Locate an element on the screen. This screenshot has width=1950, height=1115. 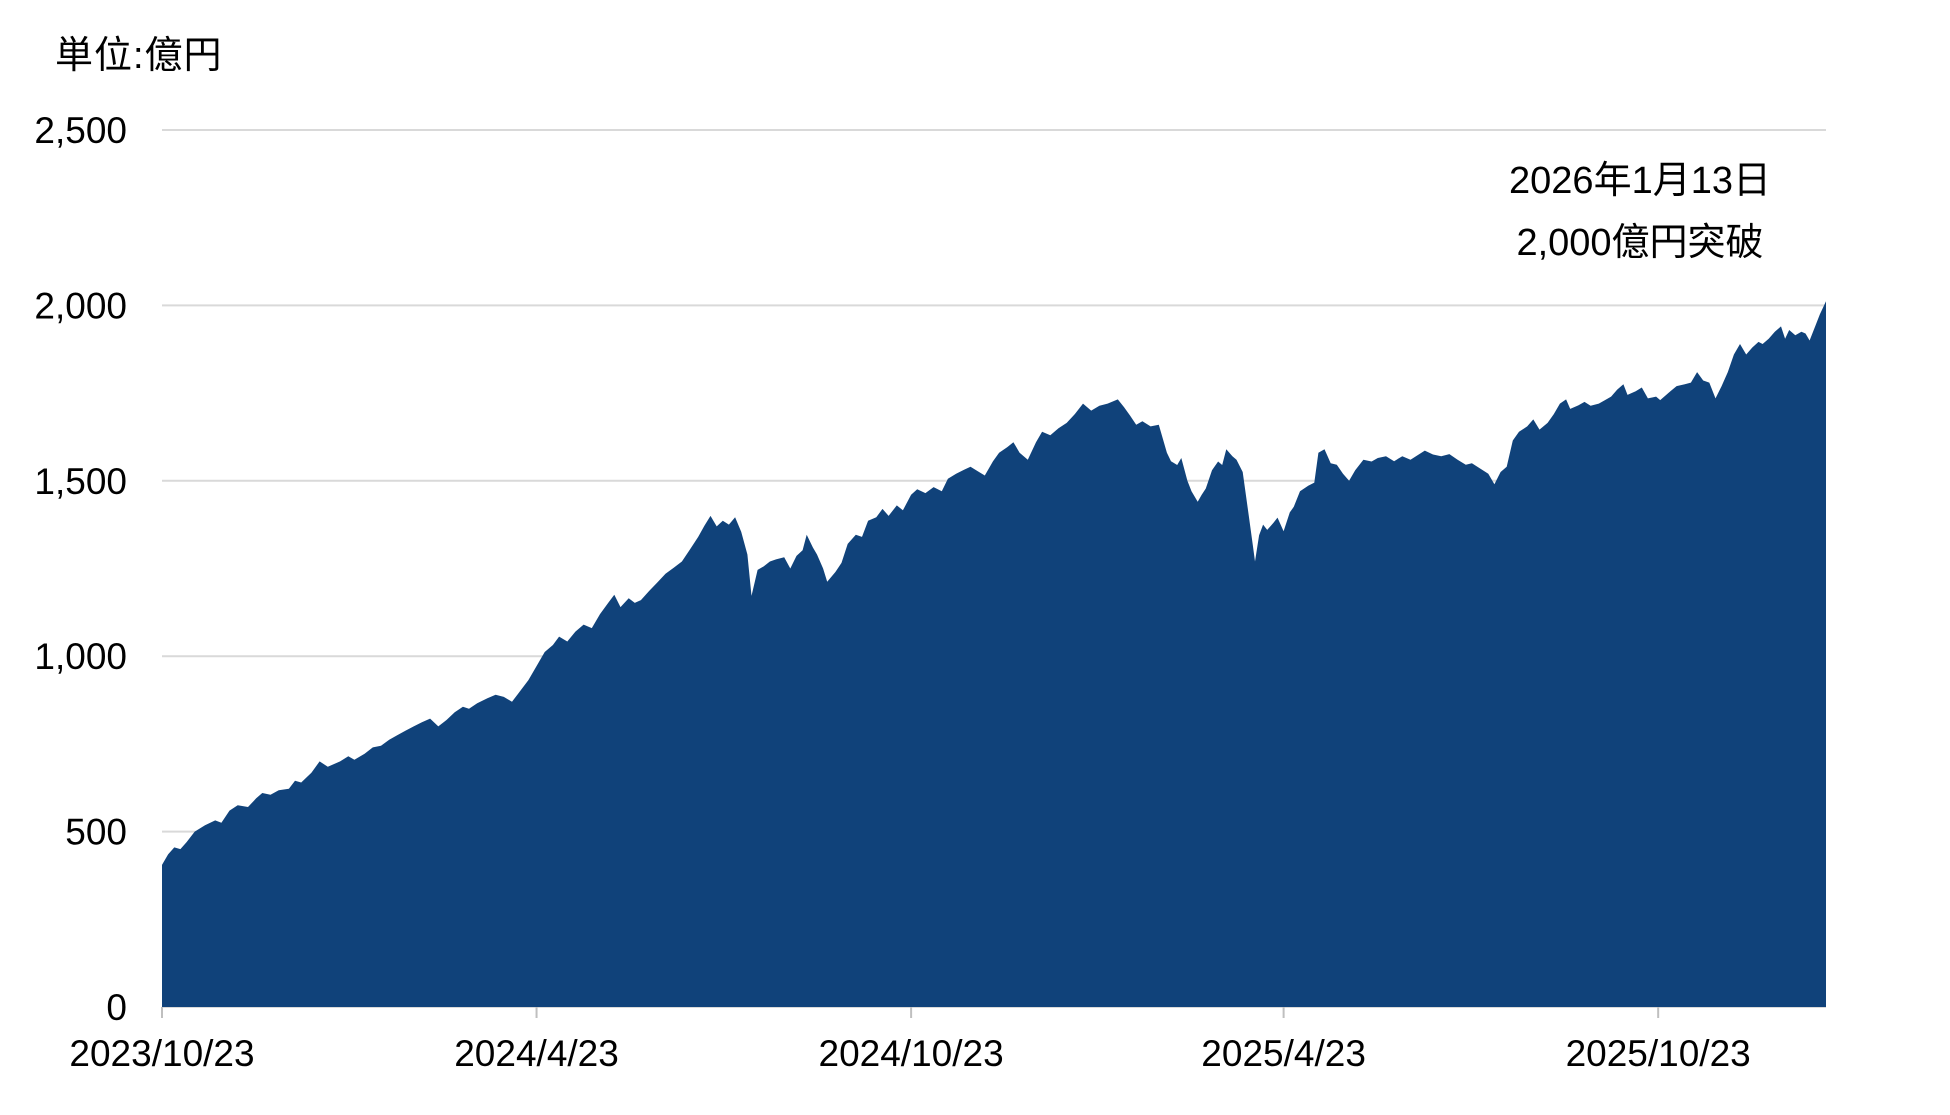
unit-label: 単位:億円 is located at coordinates (139, 56).